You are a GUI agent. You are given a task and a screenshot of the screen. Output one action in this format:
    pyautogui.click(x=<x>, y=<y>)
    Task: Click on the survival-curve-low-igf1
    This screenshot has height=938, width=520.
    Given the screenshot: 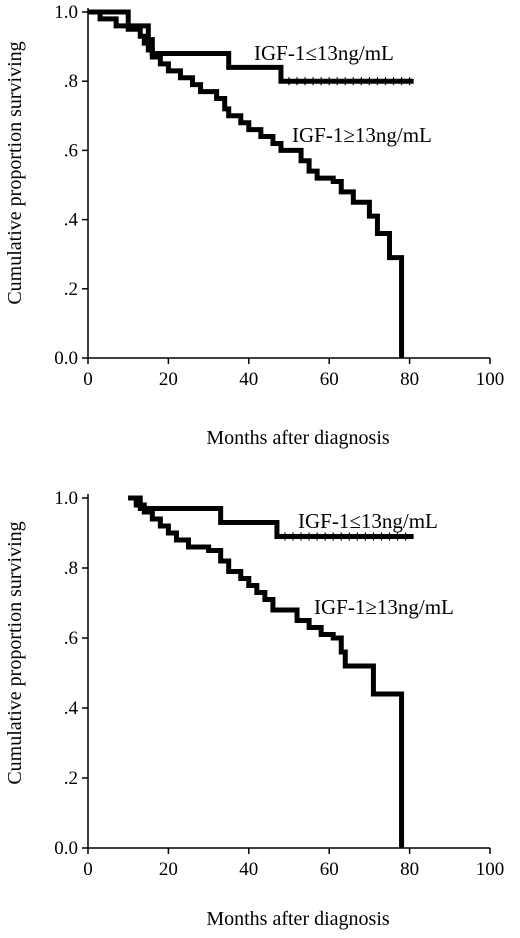 What is the action you would take?
    pyautogui.click(x=271, y=517)
    